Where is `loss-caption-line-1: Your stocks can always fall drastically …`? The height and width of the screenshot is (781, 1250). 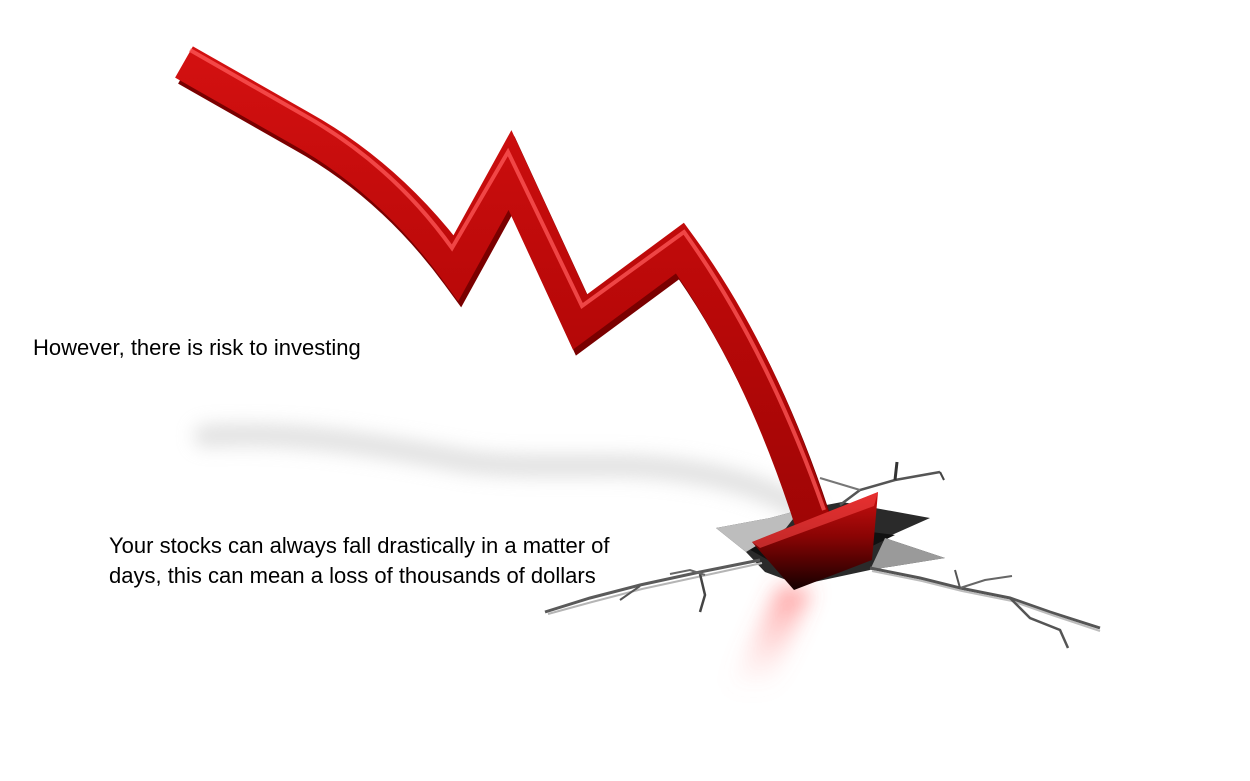 loss-caption-line-1: Your stocks can always fall drastically … is located at coordinates (359, 545).